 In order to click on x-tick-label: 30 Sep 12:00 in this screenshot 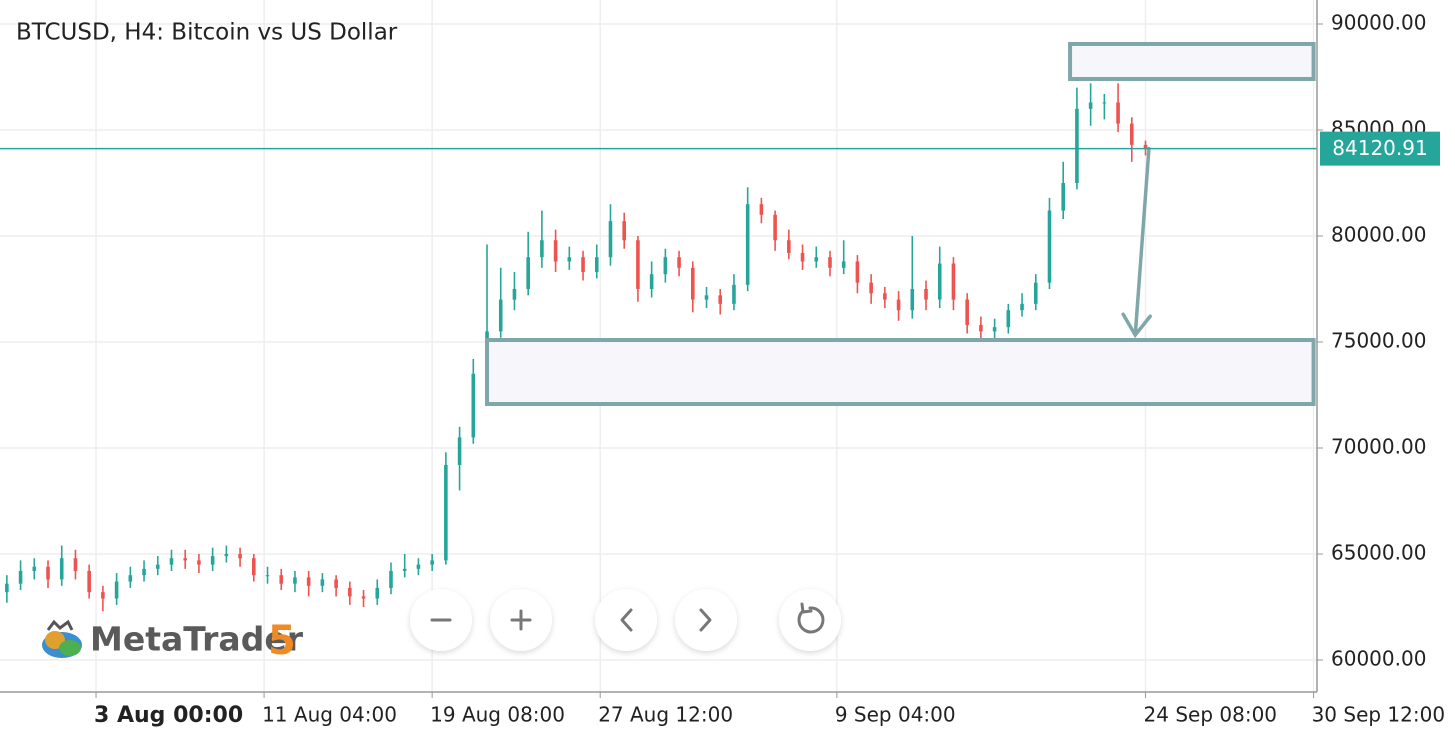, I will do `click(1379, 715)`.